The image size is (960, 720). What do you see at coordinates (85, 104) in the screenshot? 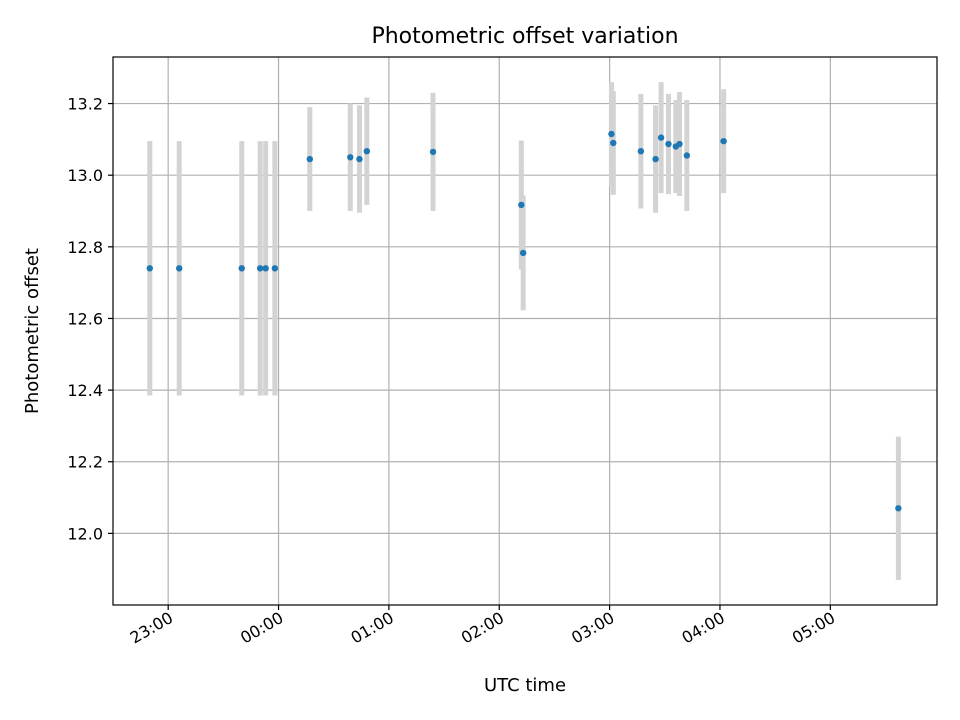
I see `y-tick-label: 13.2` at bounding box center [85, 104].